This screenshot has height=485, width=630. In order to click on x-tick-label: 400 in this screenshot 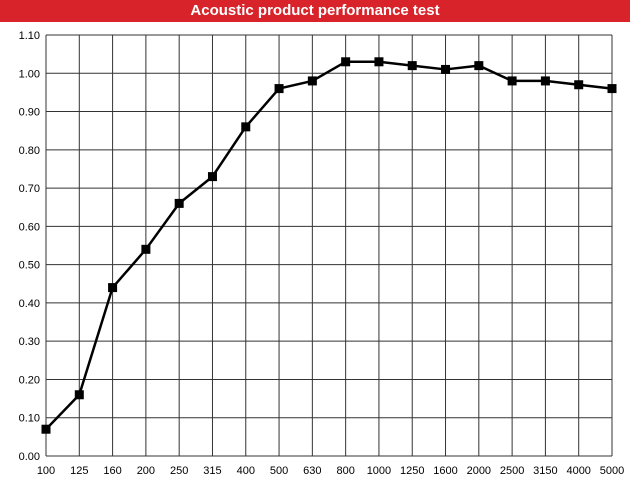, I will do `click(246, 471)`.